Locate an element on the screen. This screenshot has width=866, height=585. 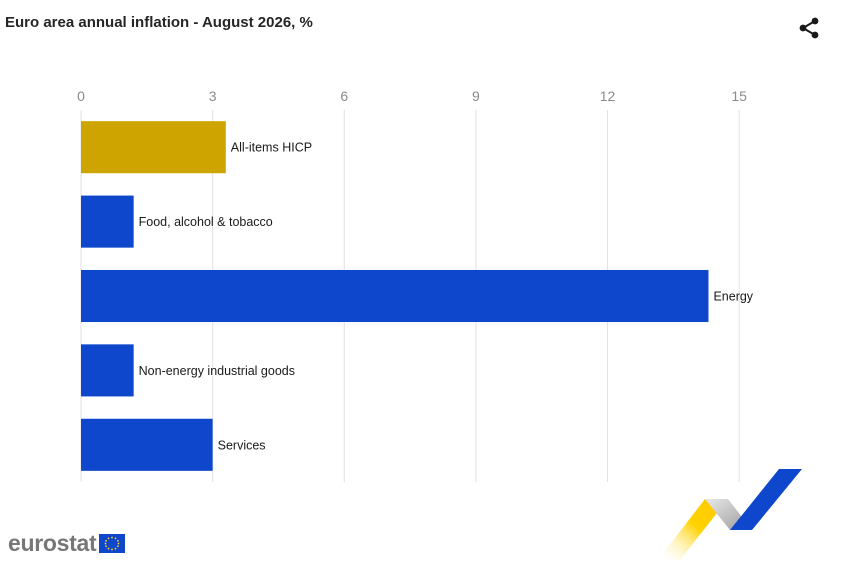
x-tick-label: 0 is located at coordinates (81, 96).